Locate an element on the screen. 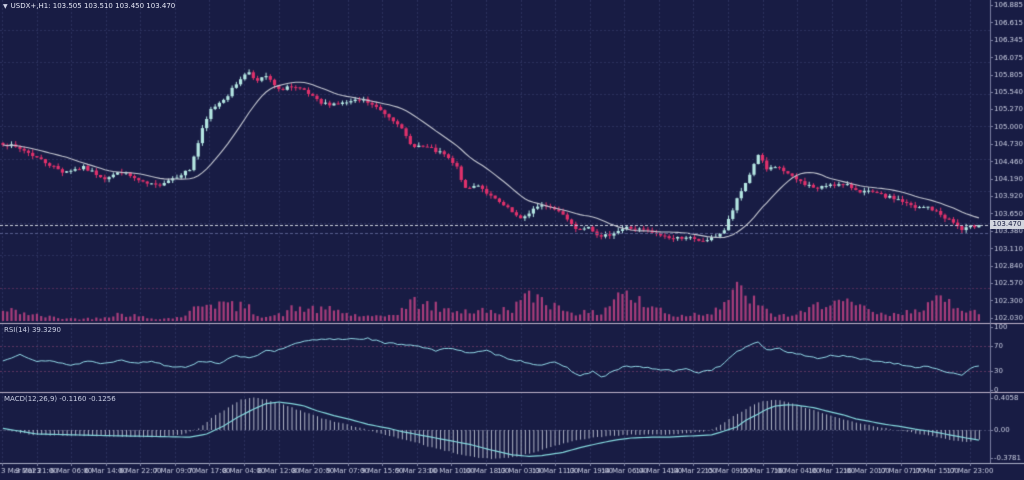 Image resolution: width=1024 pixels, height=480 pixels. current-price-tag: 103.470 is located at coordinates (1007, 224).